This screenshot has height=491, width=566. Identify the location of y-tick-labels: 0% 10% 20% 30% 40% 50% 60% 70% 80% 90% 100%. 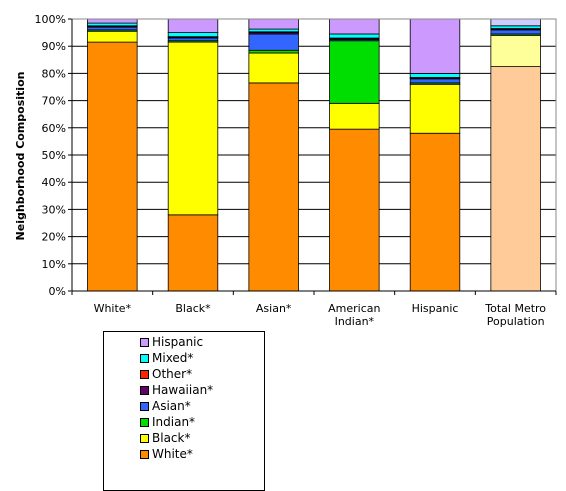
(50, 155).